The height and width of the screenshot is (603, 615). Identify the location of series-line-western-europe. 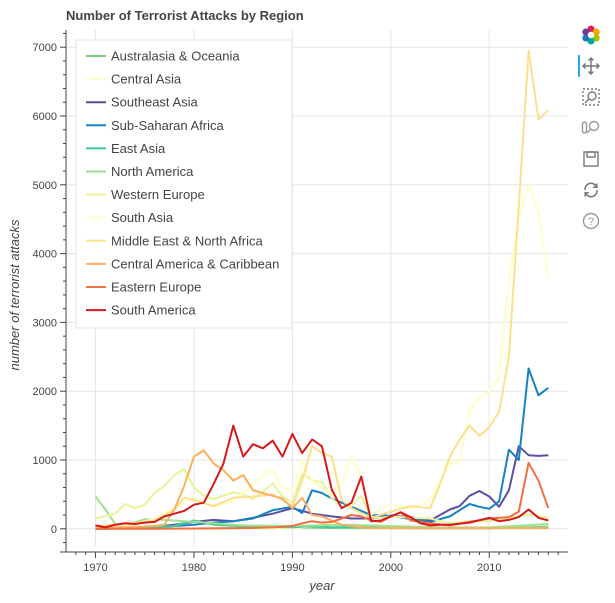
(322, 496).